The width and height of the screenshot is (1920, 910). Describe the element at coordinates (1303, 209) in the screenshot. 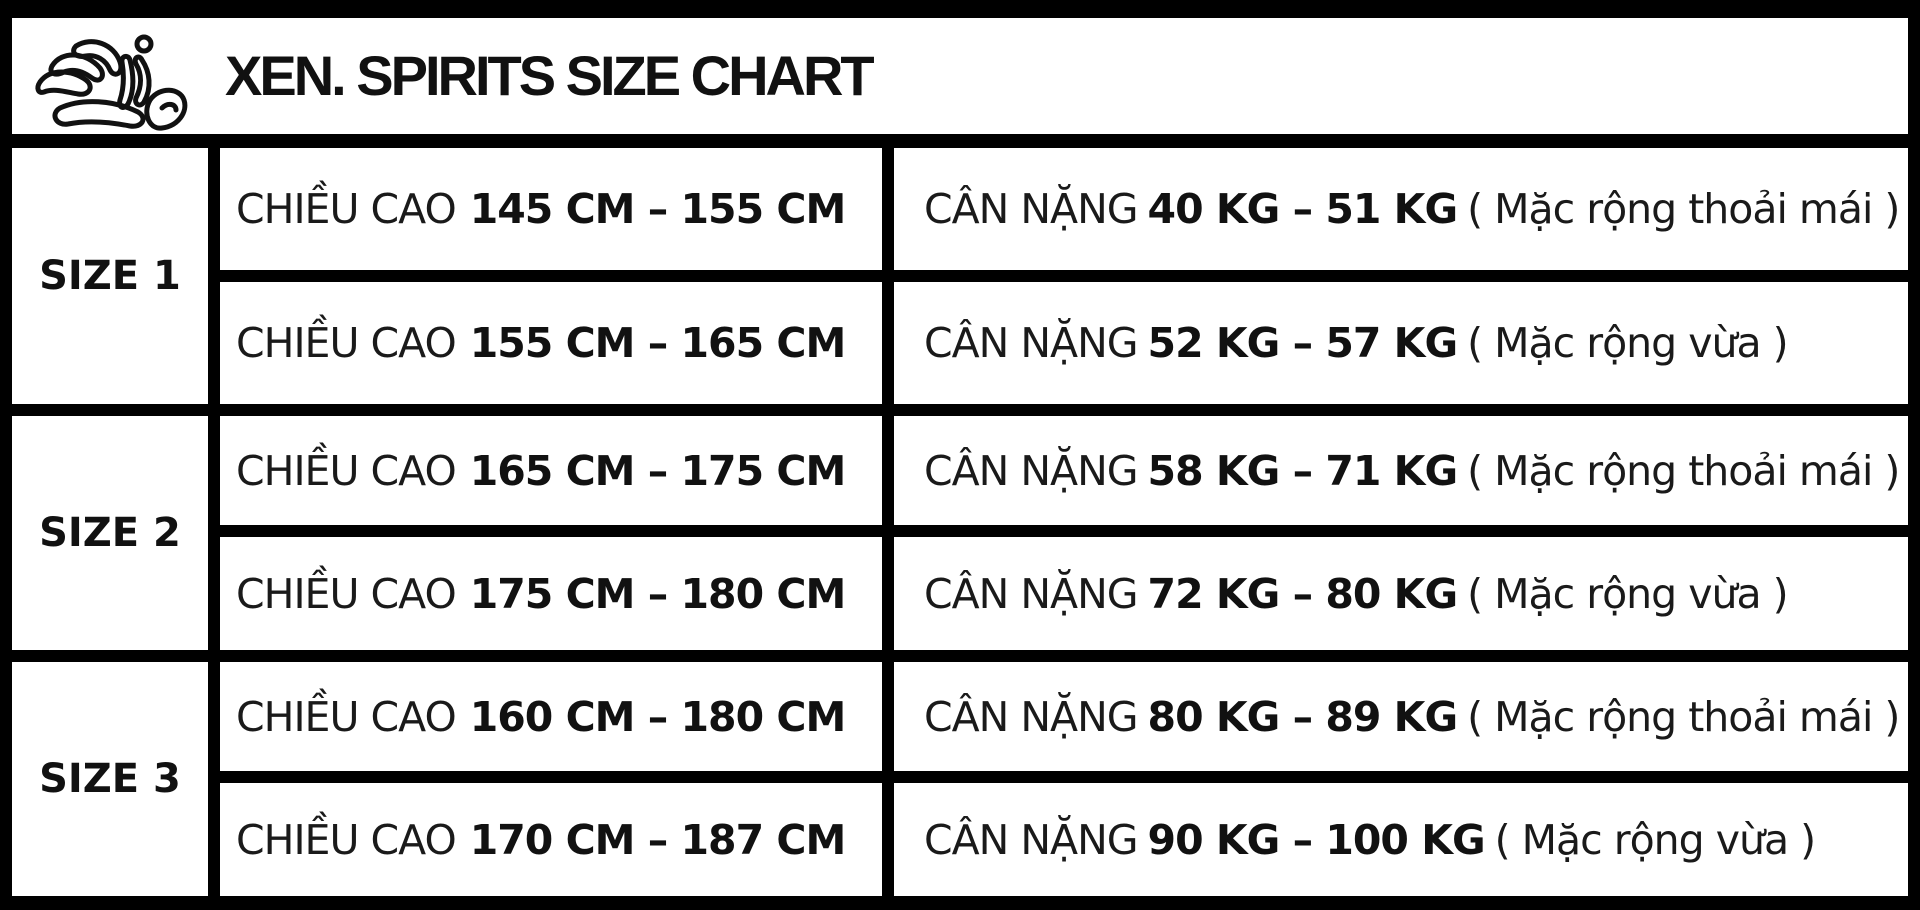

I see `weight-range: 40 KG – 51 KG` at that location.